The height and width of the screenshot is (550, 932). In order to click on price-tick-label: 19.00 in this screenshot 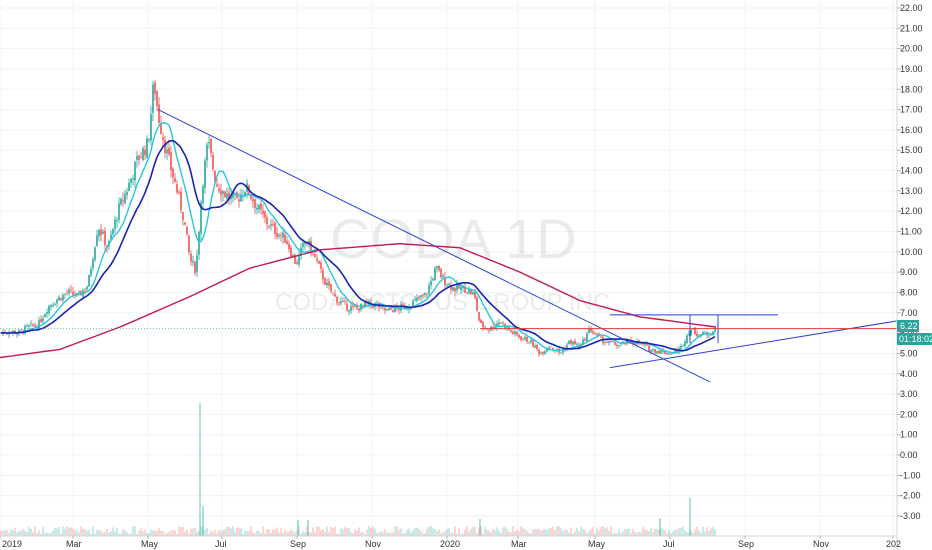, I will do `click(911, 69)`.